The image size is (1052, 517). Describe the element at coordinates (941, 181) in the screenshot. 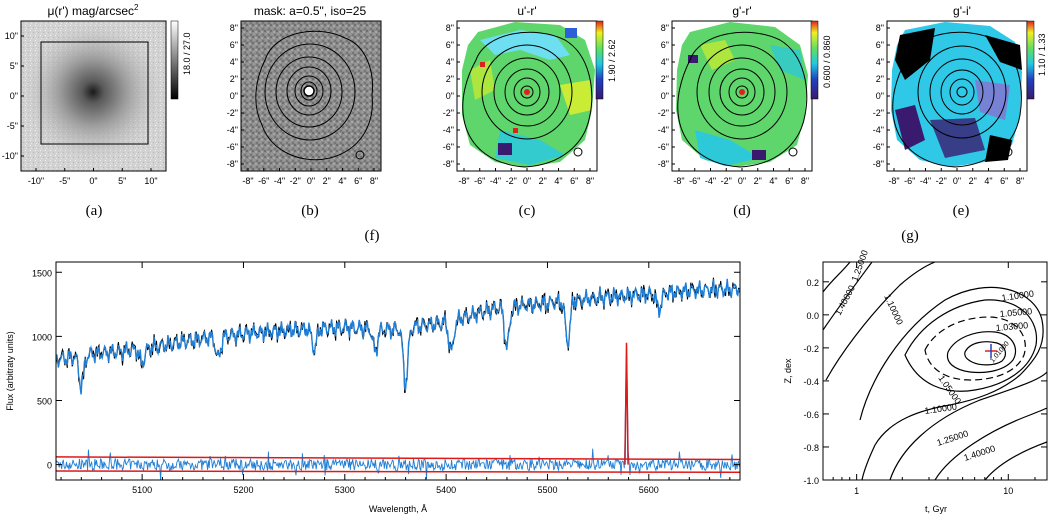

I see `map-e-xtick-label: -2"` at that location.